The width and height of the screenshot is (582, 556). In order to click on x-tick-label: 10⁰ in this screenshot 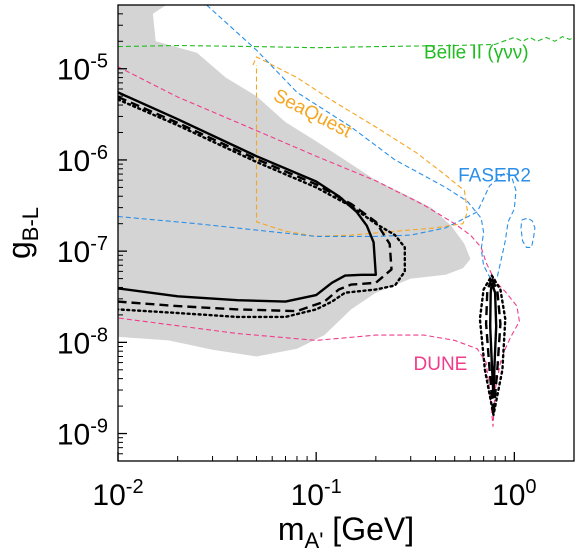, I will do `click(514, 494)`.